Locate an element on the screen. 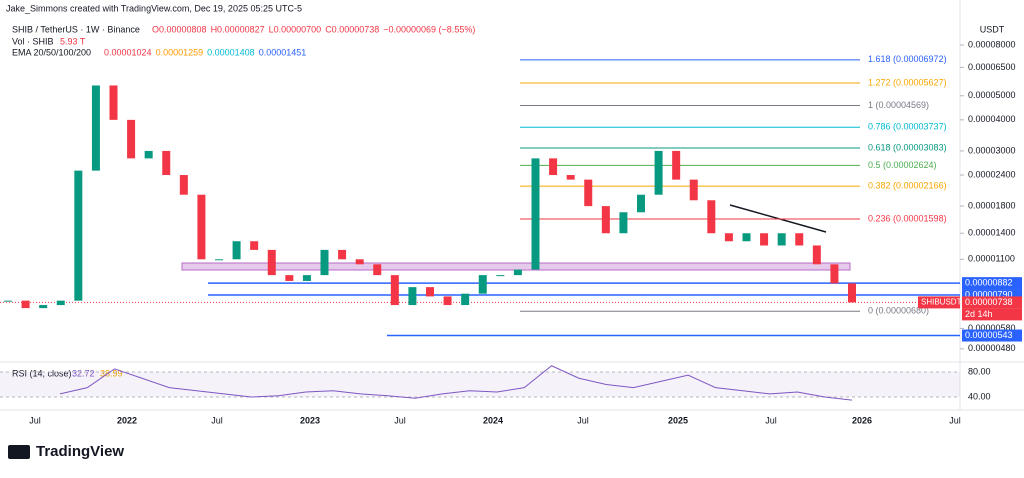  ema-value: 0.00001024 is located at coordinates (128, 52).